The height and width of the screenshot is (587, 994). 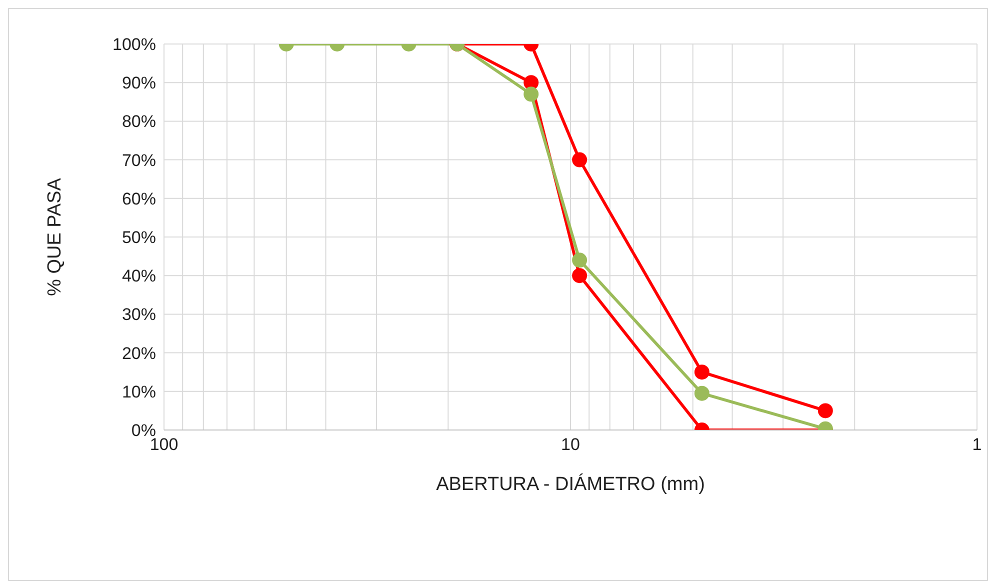 What do you see at coordinates (139, 276) in the screenshot?
I see `y-tick-label: 40%` at bounding box center [139, 276].